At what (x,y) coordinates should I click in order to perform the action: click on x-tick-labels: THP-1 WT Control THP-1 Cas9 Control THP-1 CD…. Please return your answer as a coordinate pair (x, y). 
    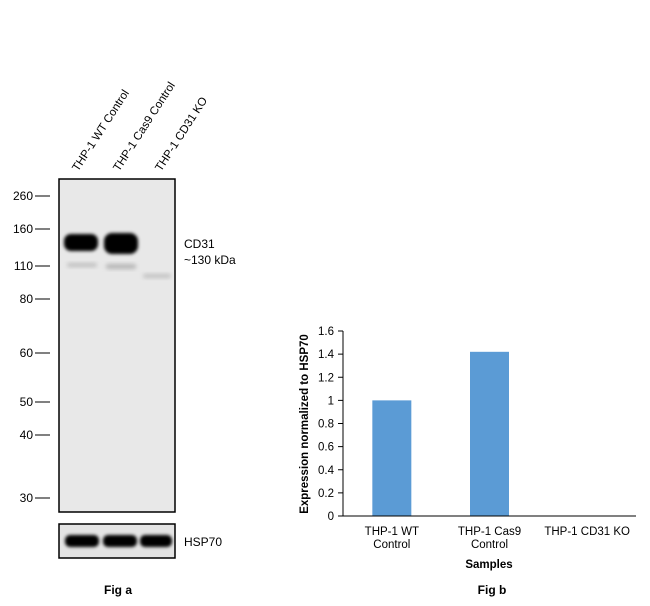
    Looking at the image, I should click on (497, 538).